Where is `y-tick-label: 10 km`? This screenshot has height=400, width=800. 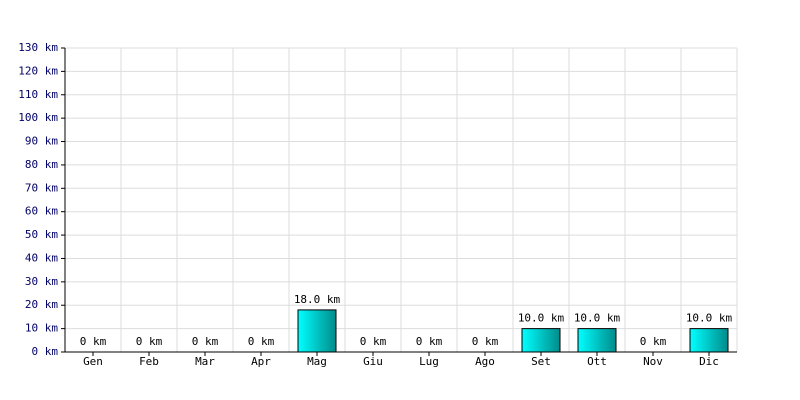
y-tick-label: 10 km is located at coordinates (41, 328).